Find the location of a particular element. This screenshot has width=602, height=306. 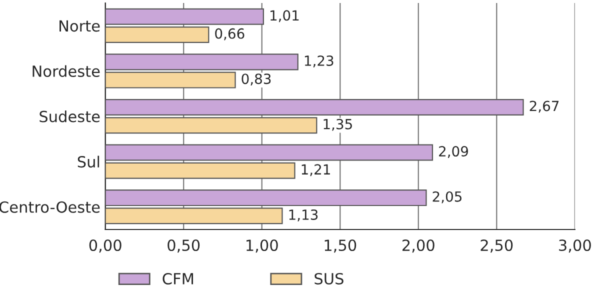

x-tick-label: 1,00 is located at coordinates (262, 246).